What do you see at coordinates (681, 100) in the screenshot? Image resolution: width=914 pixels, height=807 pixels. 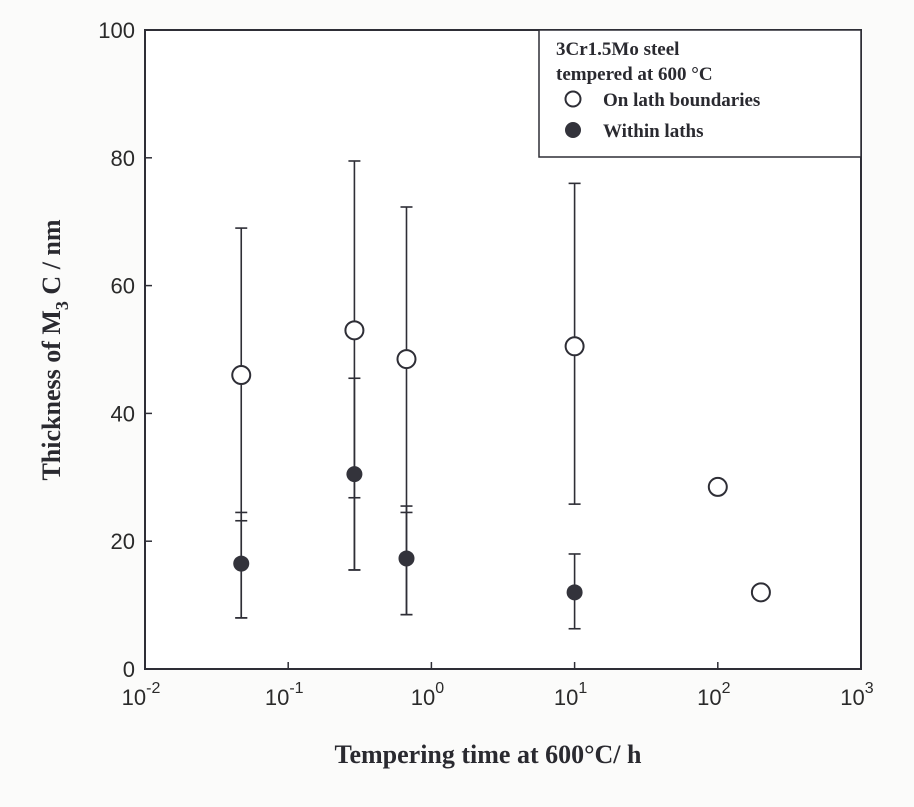 I see `legend-label-boundaries: On lath boundaries` at bounding box center [681, 100].